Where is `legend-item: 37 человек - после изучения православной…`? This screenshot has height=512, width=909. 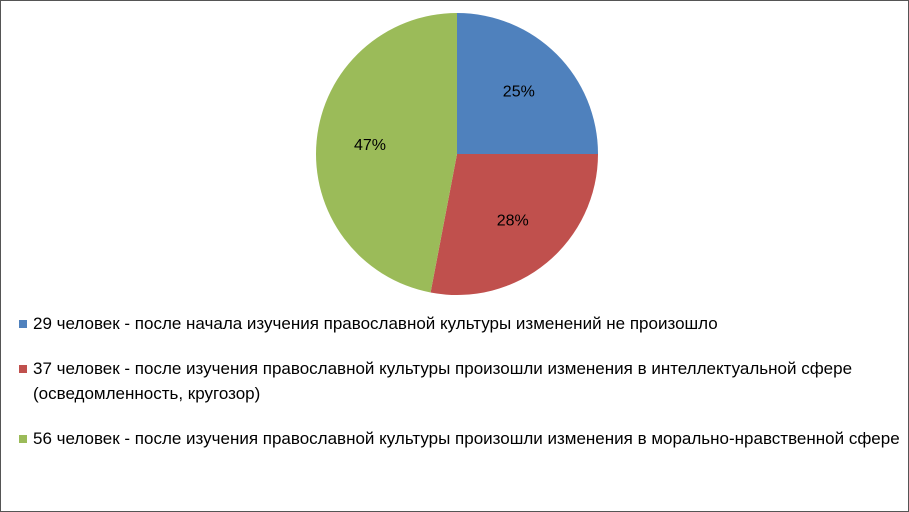
legend-item: 37 человек - после изучения православной… is located at coordinates (457, 381).